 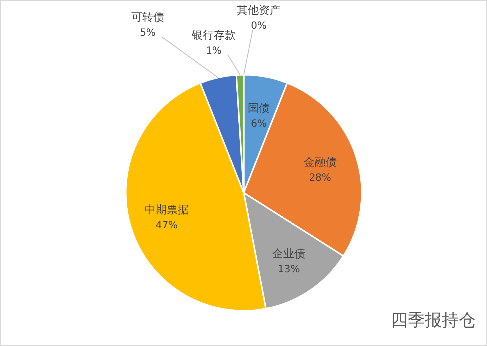 What do you see at coordinates (320, 163) in the screenshot?
I see `slice-label: 金融债` at bounding box center [320, 163].